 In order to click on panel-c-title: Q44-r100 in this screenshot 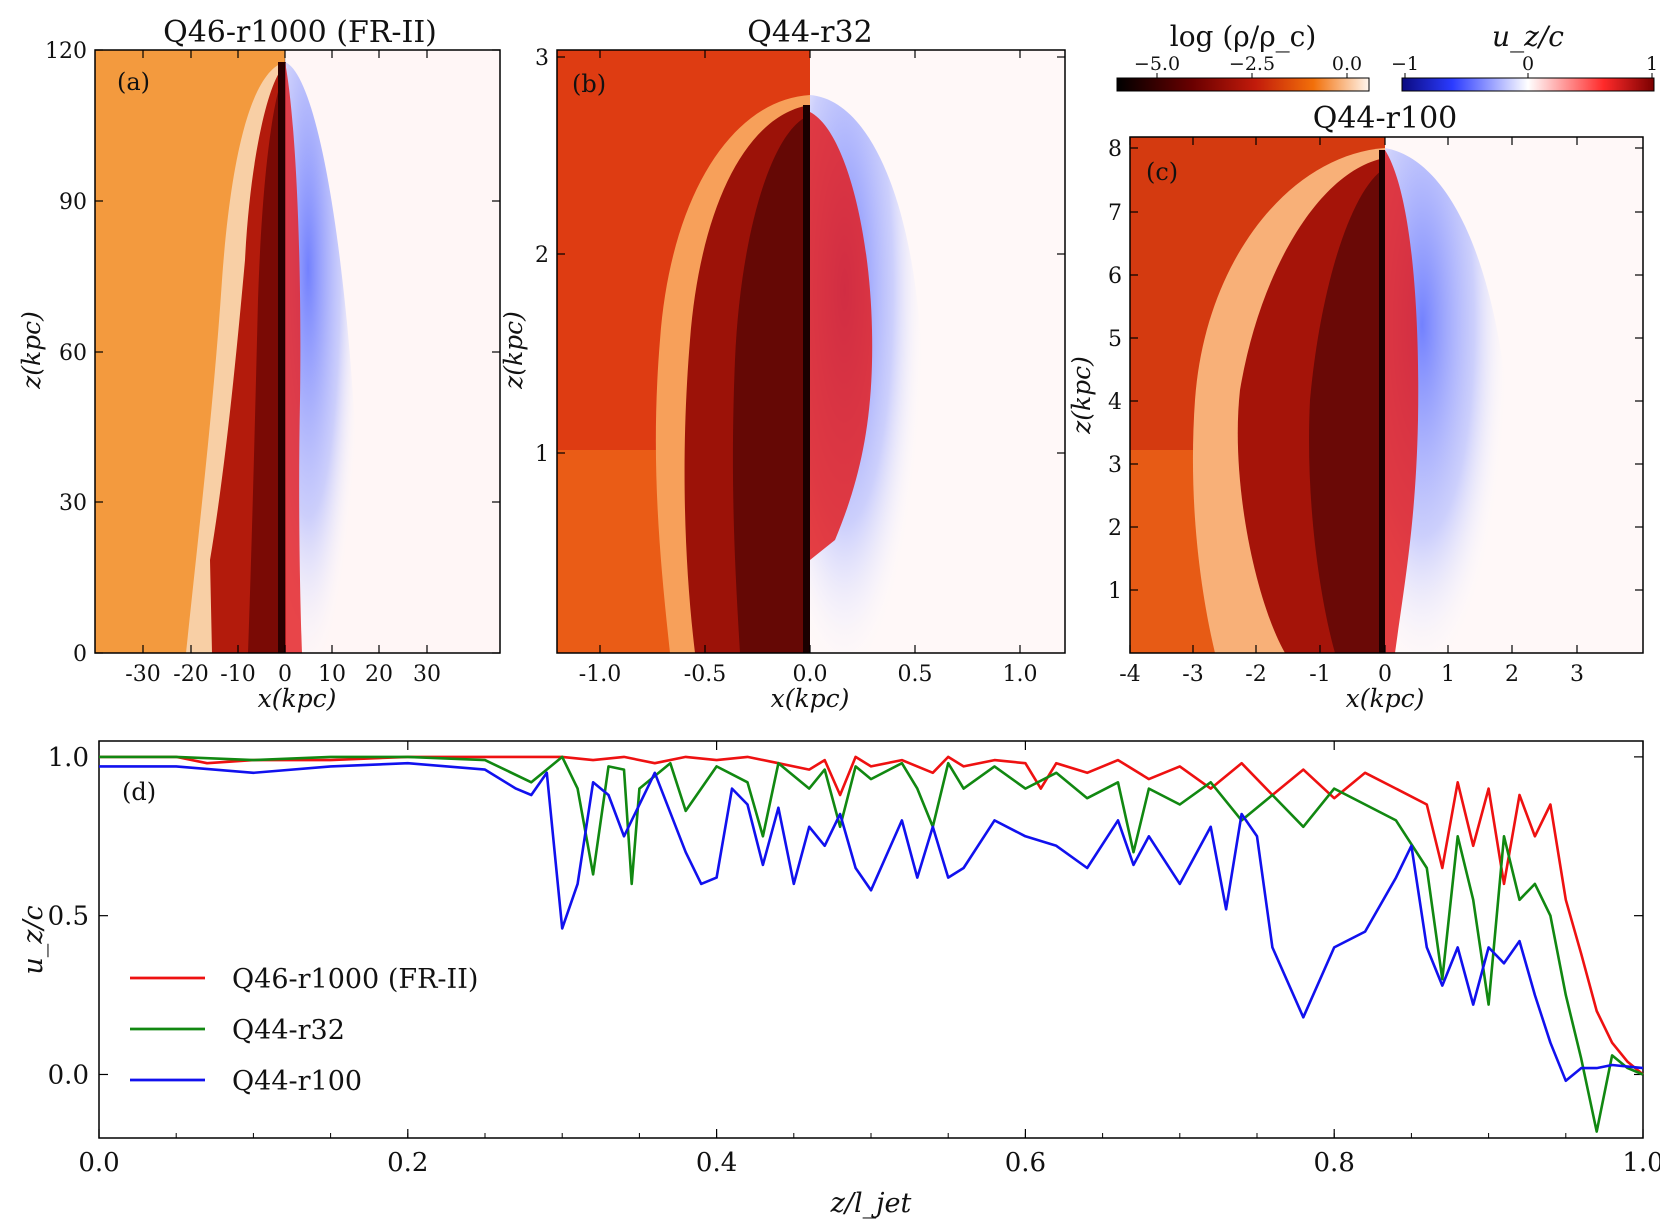, I will do `click(1385, 118)`.